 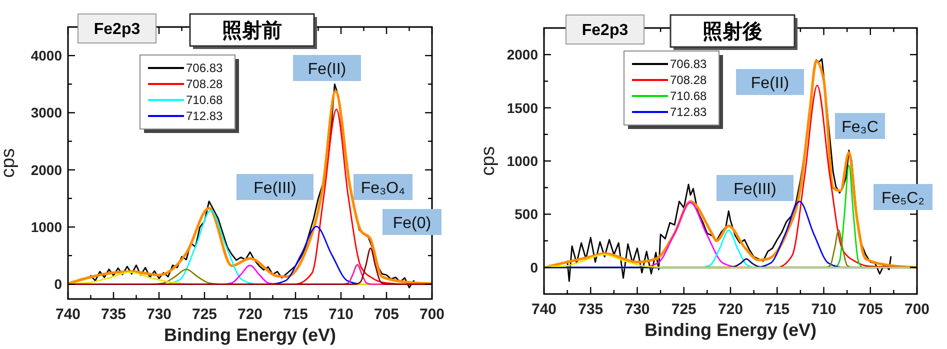 What do you see at coordinates (526, 214) in the screenshot?
I see `y-tick-label: 500` at bounding box center [526, 214].